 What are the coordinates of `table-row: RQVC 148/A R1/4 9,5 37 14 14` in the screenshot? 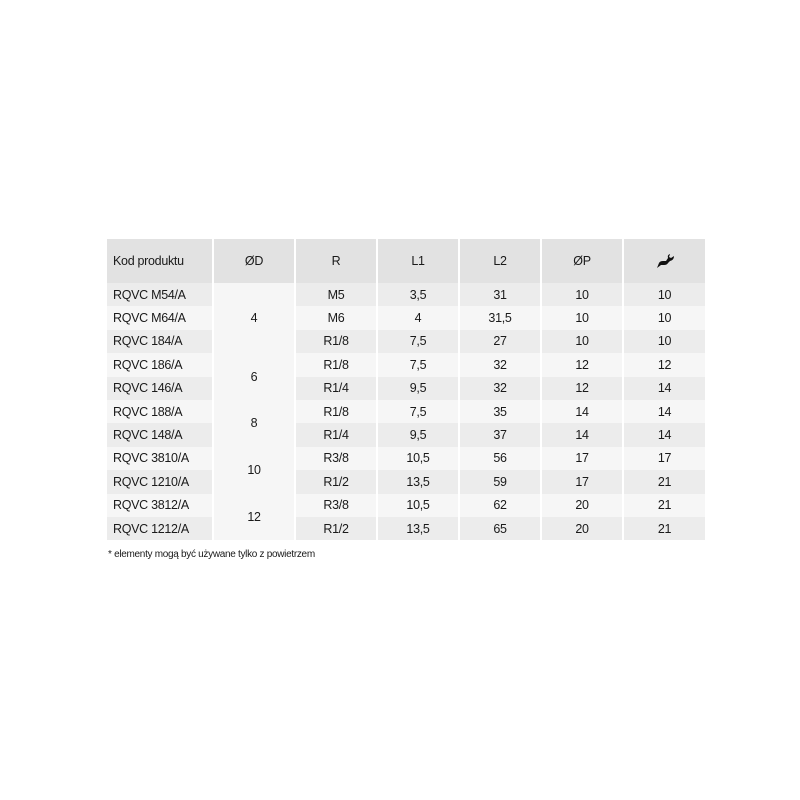 It's located at (406, 435).